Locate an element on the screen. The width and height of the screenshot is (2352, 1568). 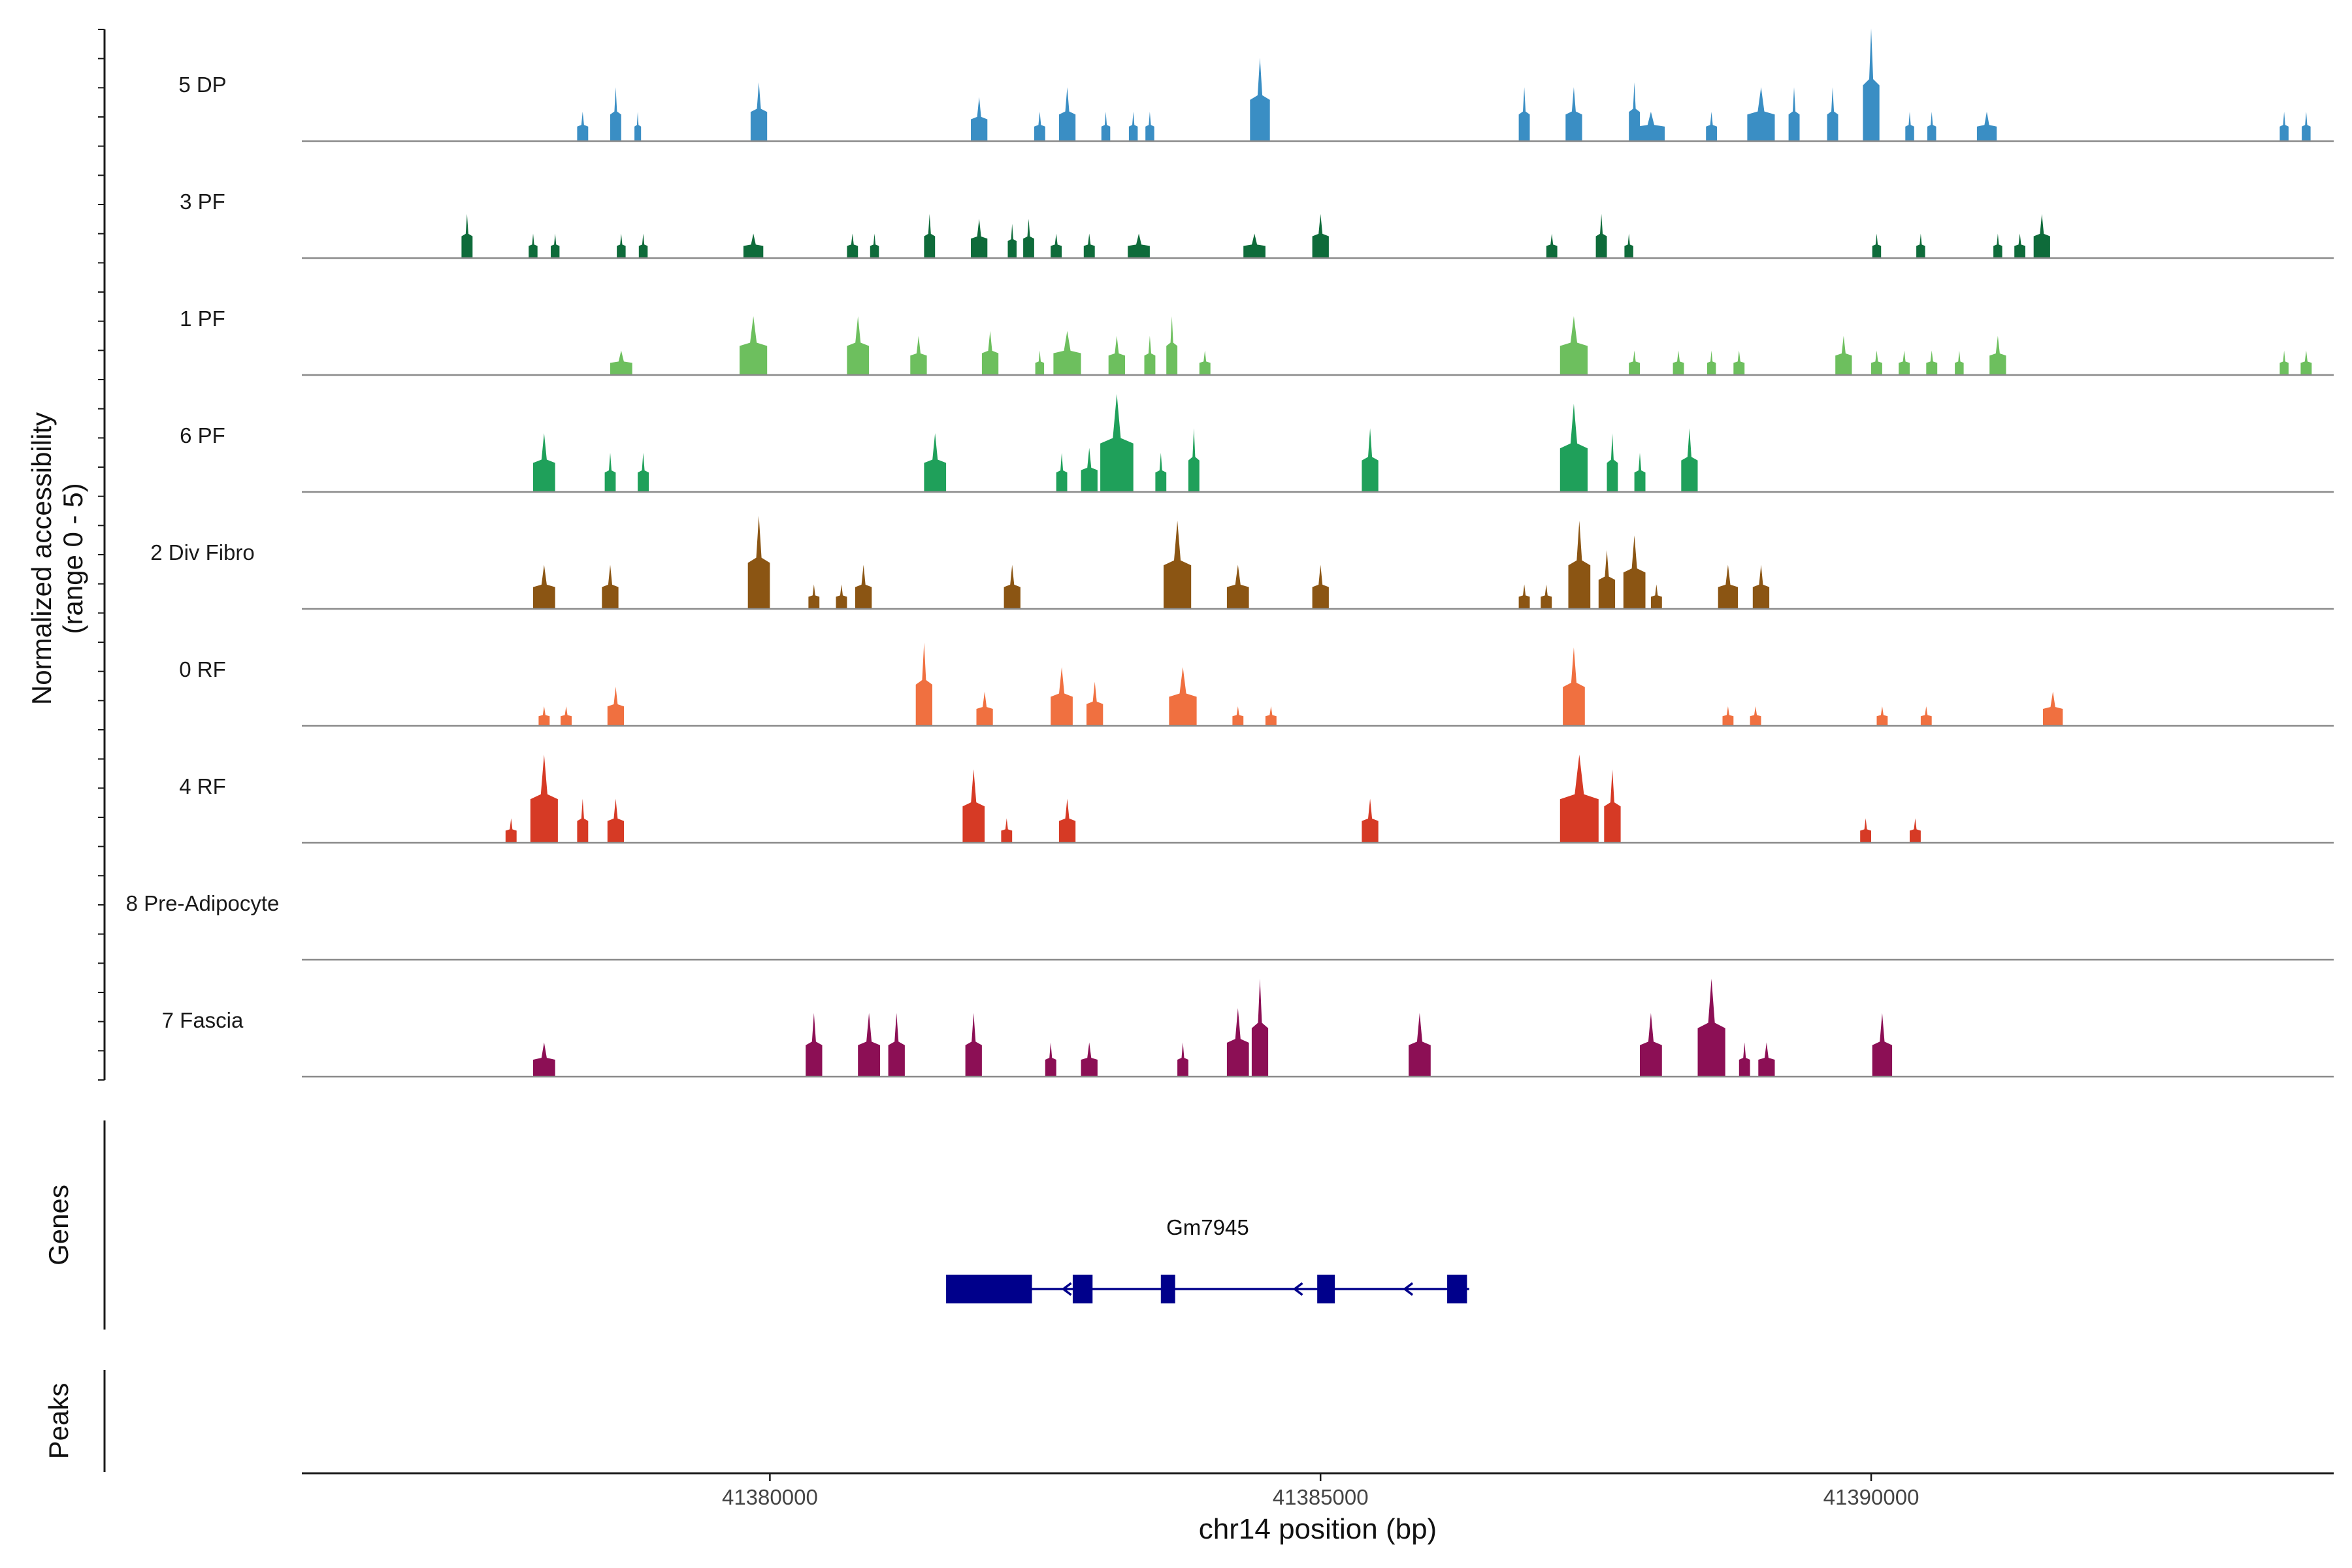
track-1: 3 PF is located at coordinates (1257, 224).